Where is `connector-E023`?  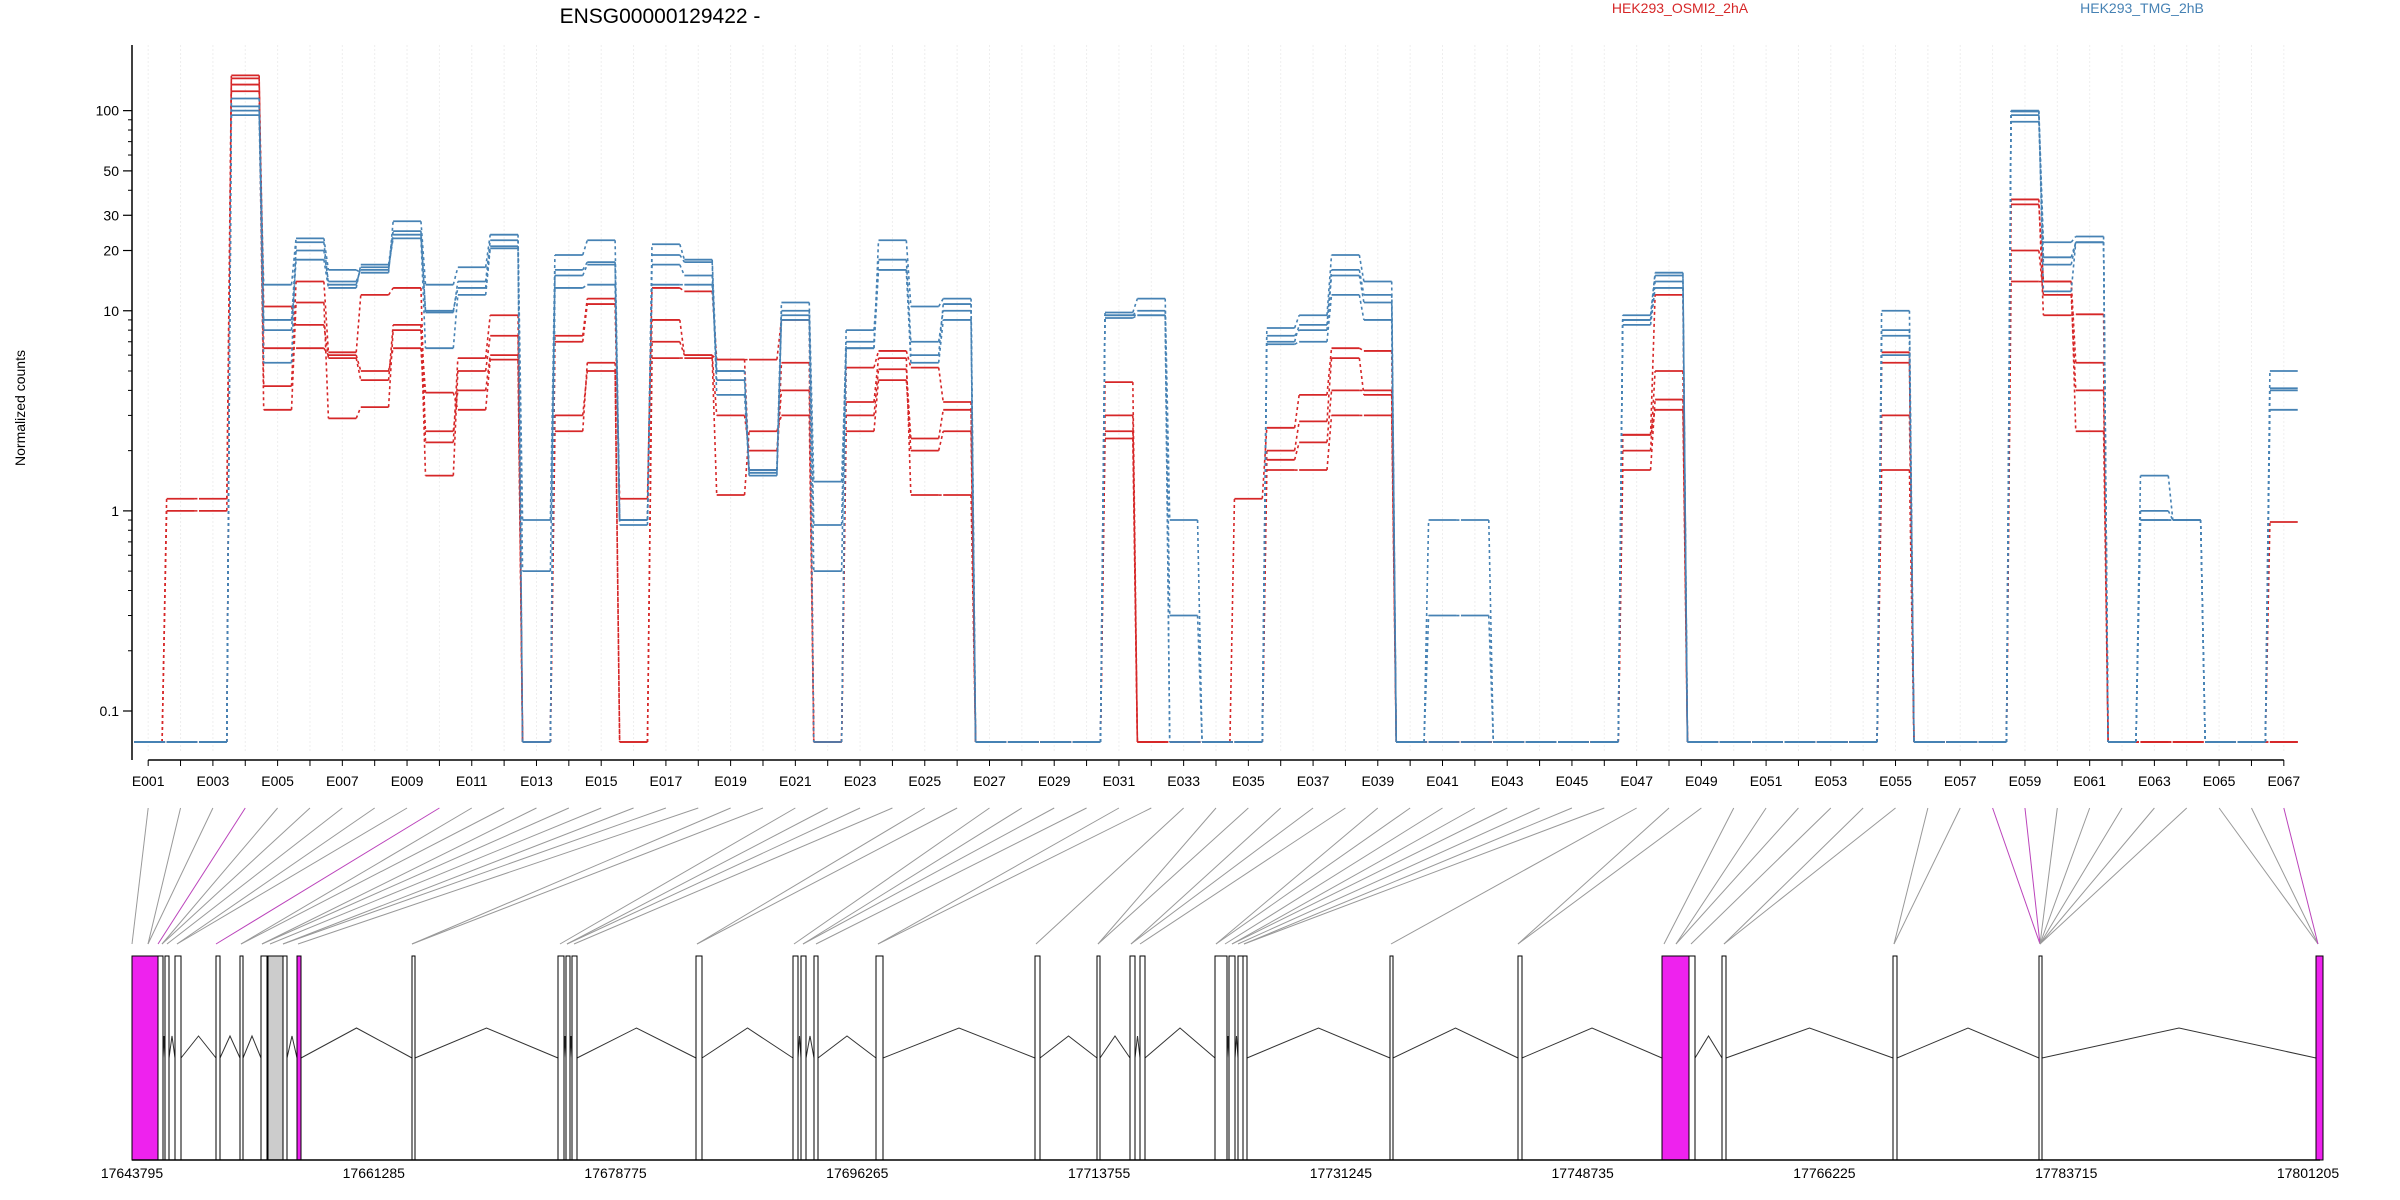 connector-E023 is located at coordinates (713, 876).